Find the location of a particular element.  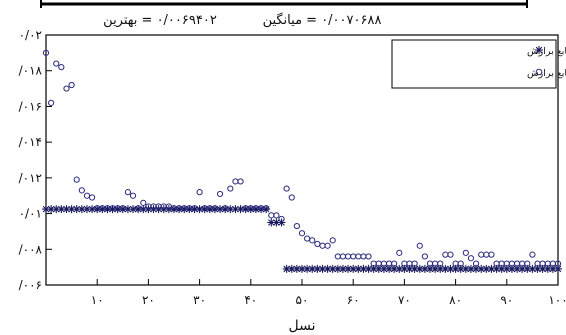

y-tick-label: /۰۱۸ is located at coordinates (31, 71).